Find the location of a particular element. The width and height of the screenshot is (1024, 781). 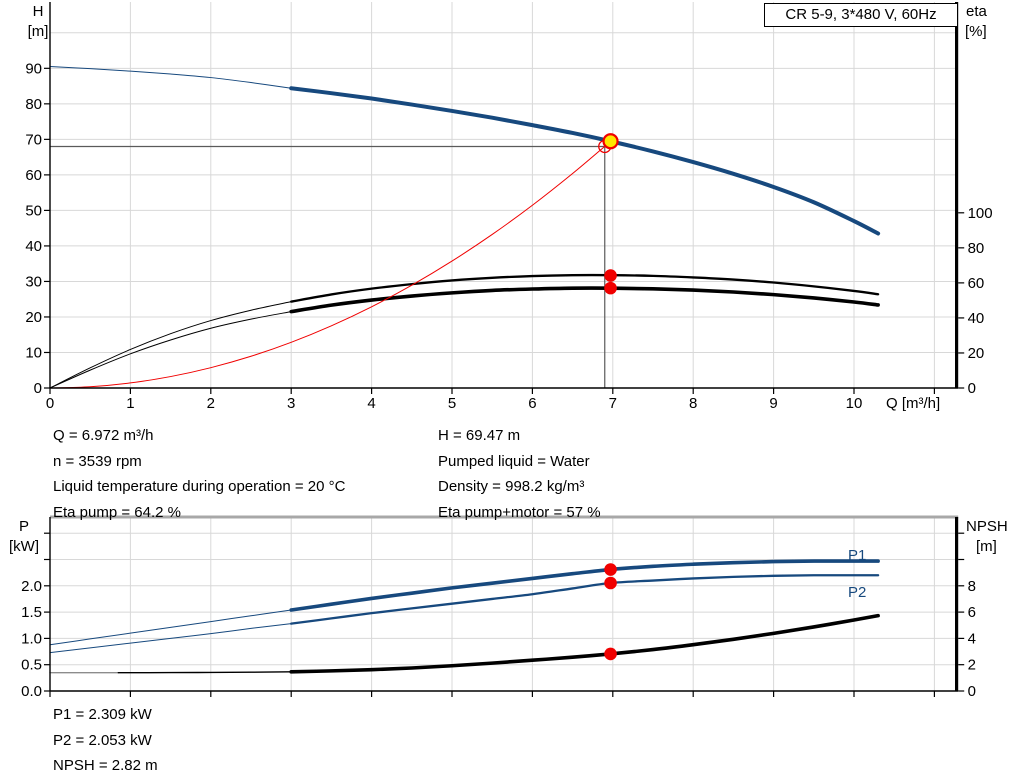

eta-pump-motor-marker is located at coordinates (610, 288).